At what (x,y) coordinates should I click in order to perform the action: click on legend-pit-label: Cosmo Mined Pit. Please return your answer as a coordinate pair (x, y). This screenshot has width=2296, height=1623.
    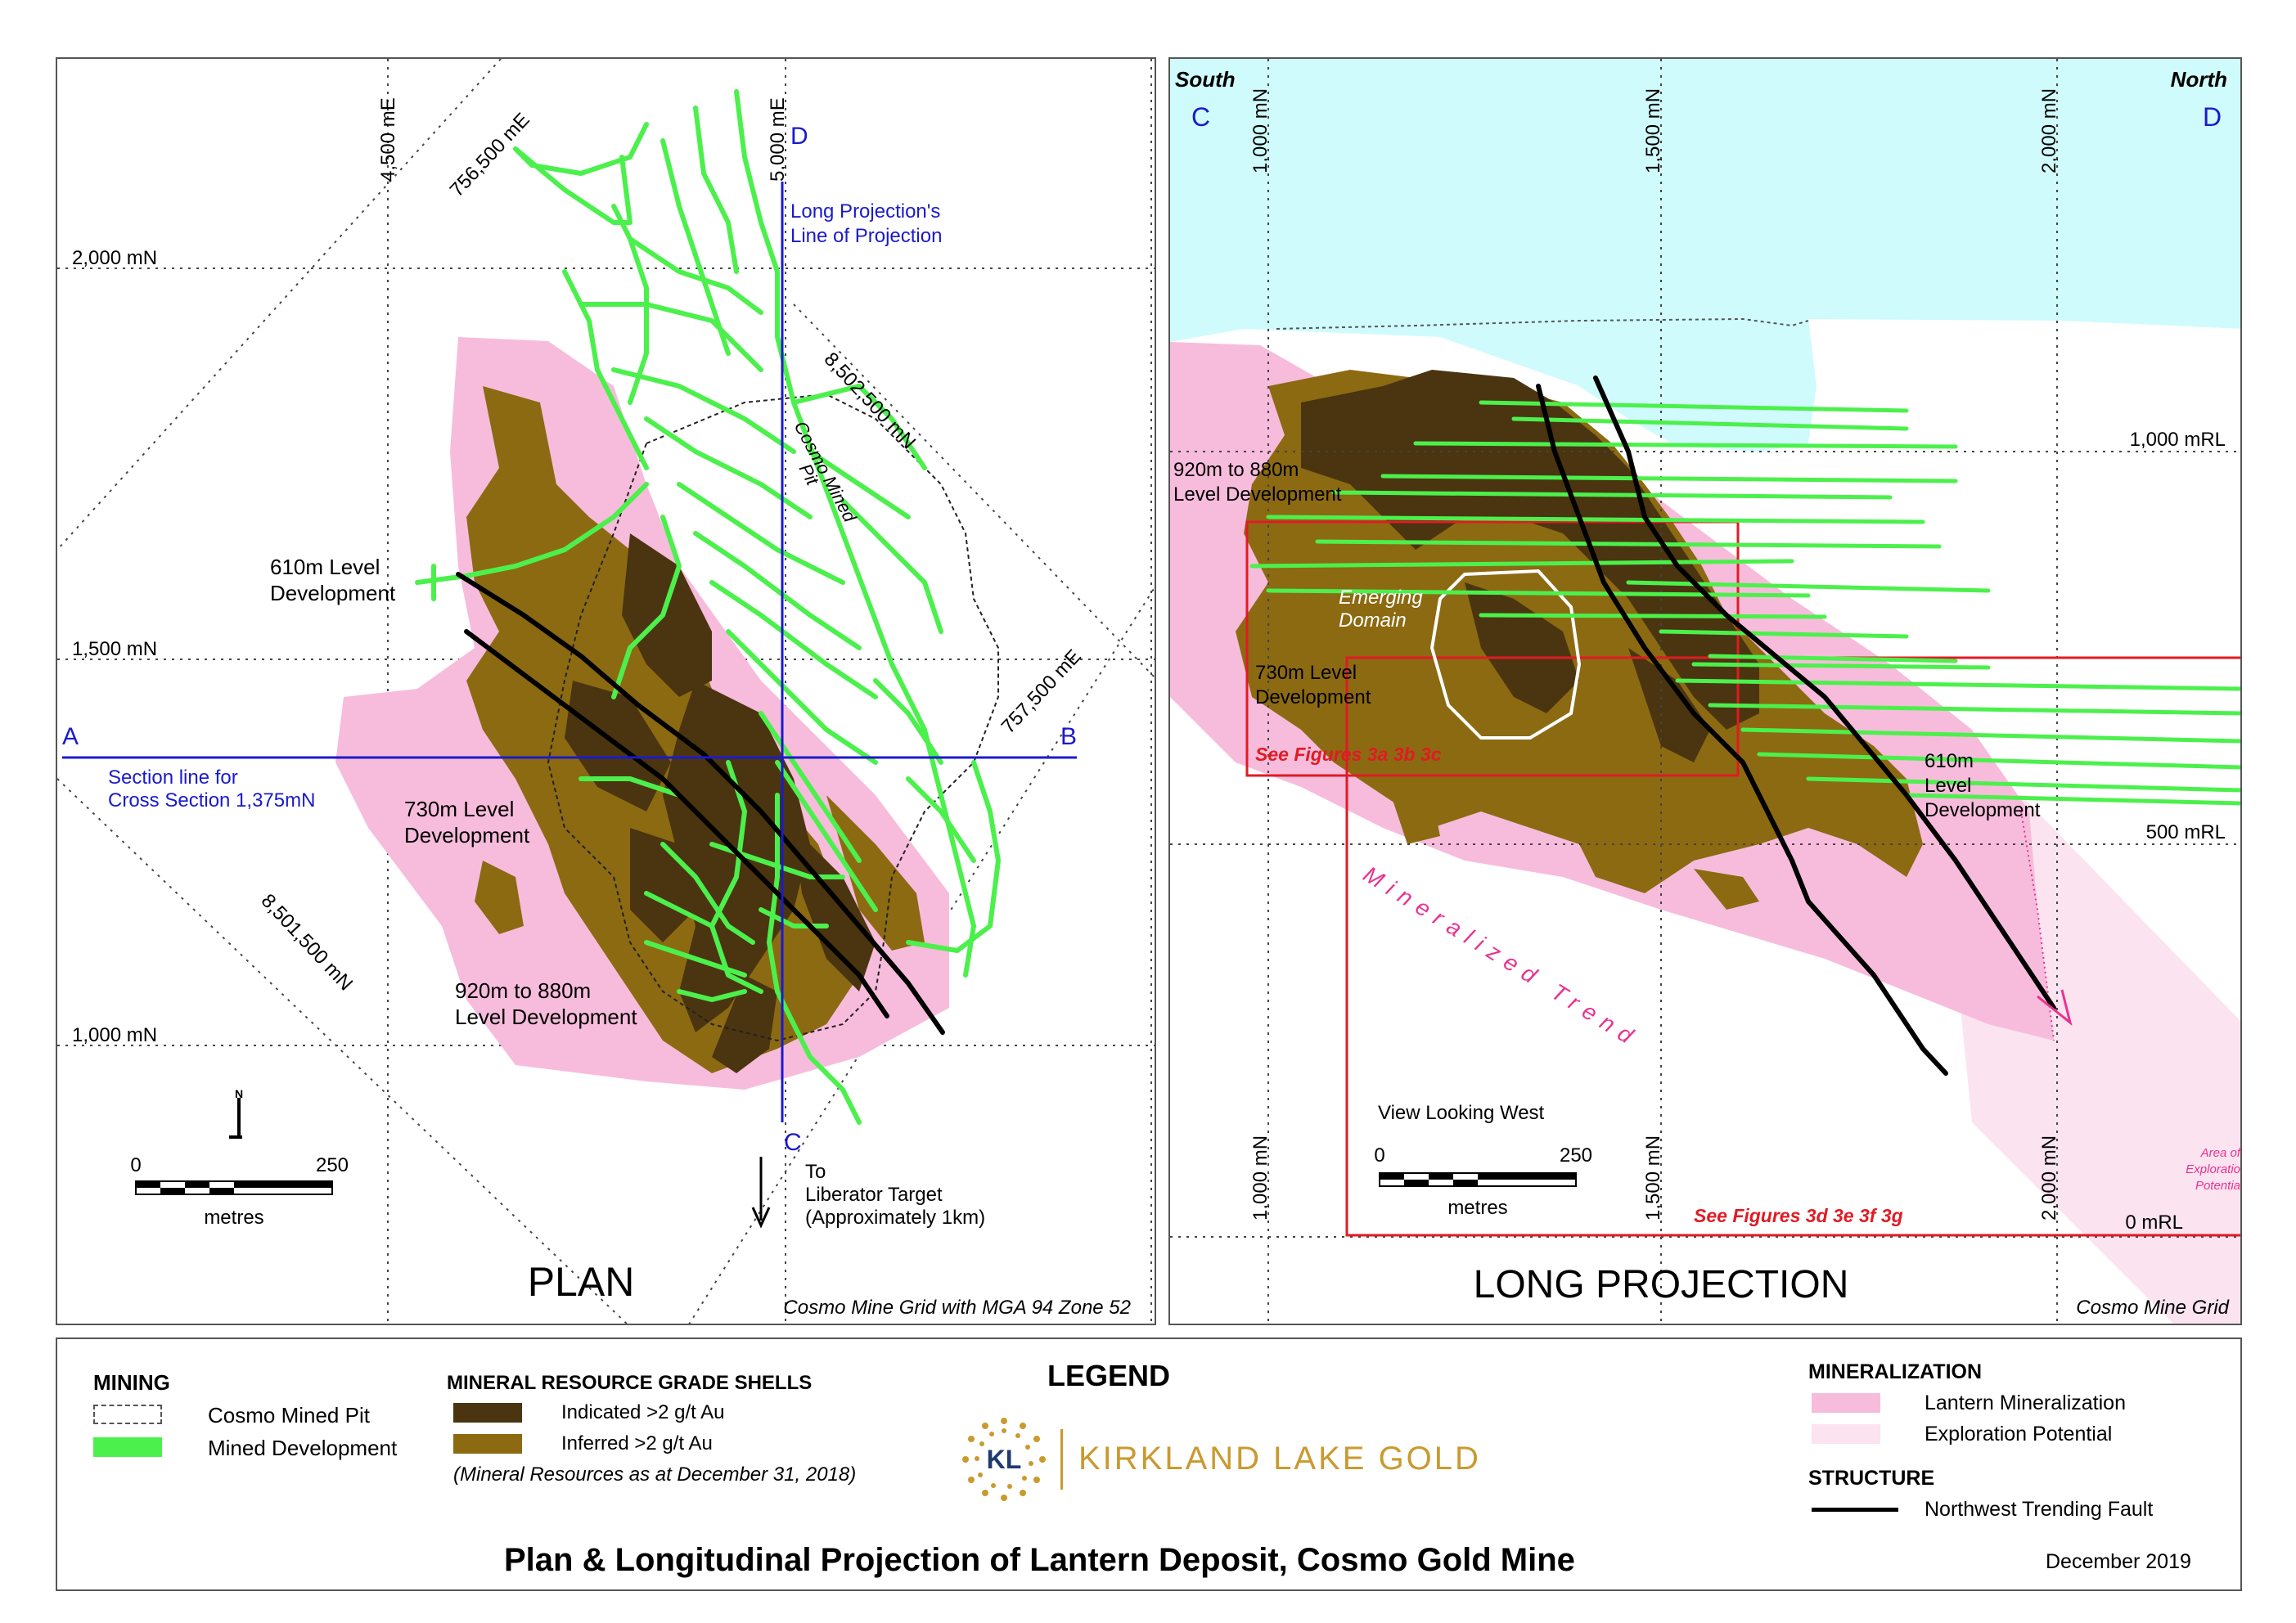
    Looking at the image, I should click on (289, 1415).